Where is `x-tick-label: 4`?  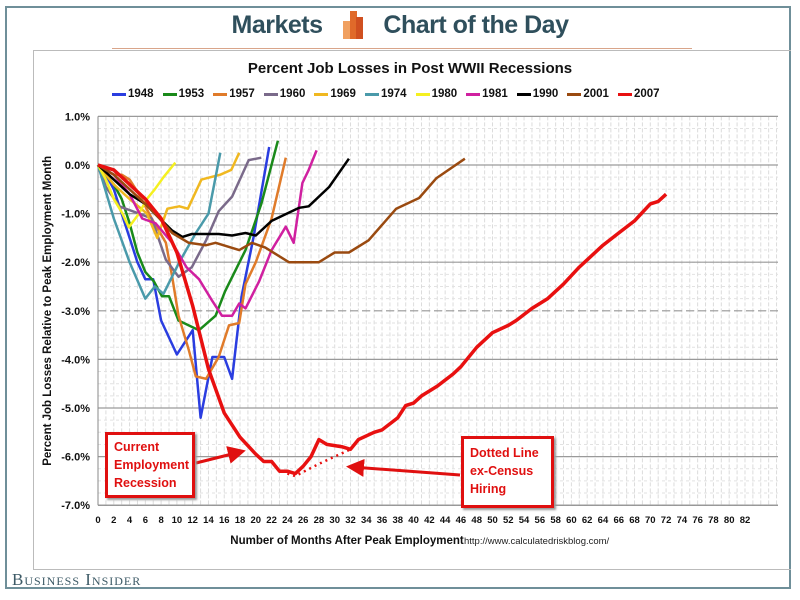 x-tick-label: 4 is located at coordinates (130, 520).